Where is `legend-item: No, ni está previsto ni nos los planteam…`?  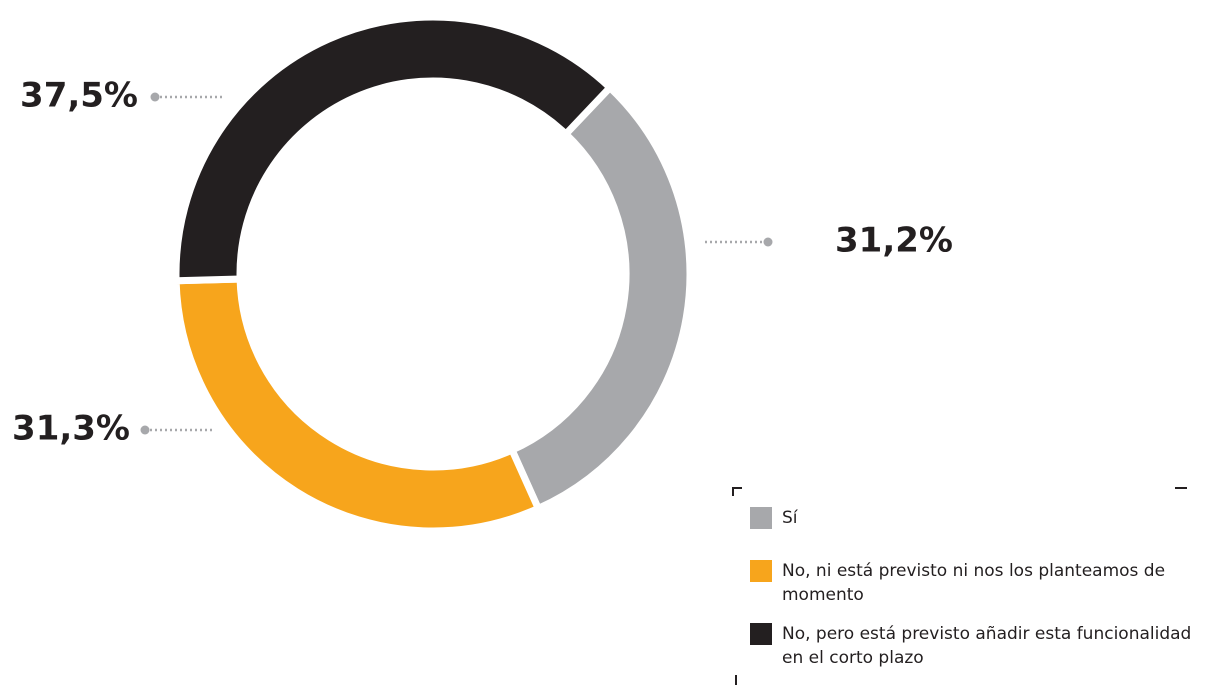 legend-item: No, ni está previsto ni nos los planteam… is located at coordinates (976, 583).